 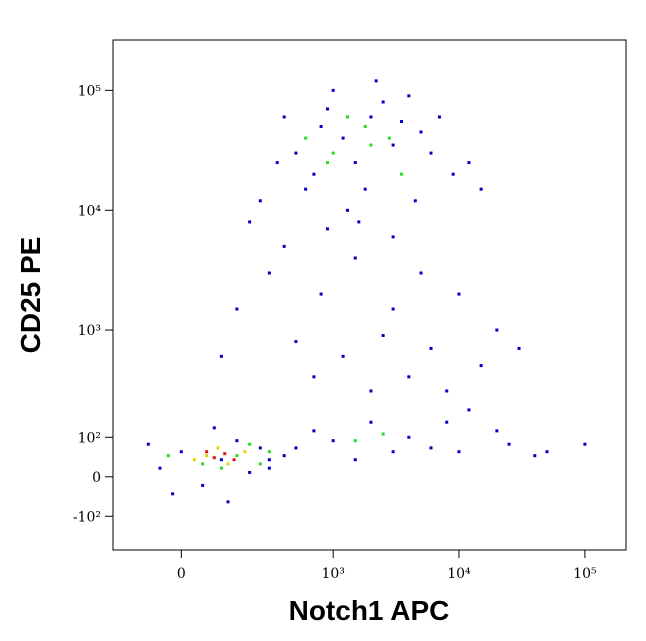 I want to click on y-tick-label: 0, so click(x=96, y=478).